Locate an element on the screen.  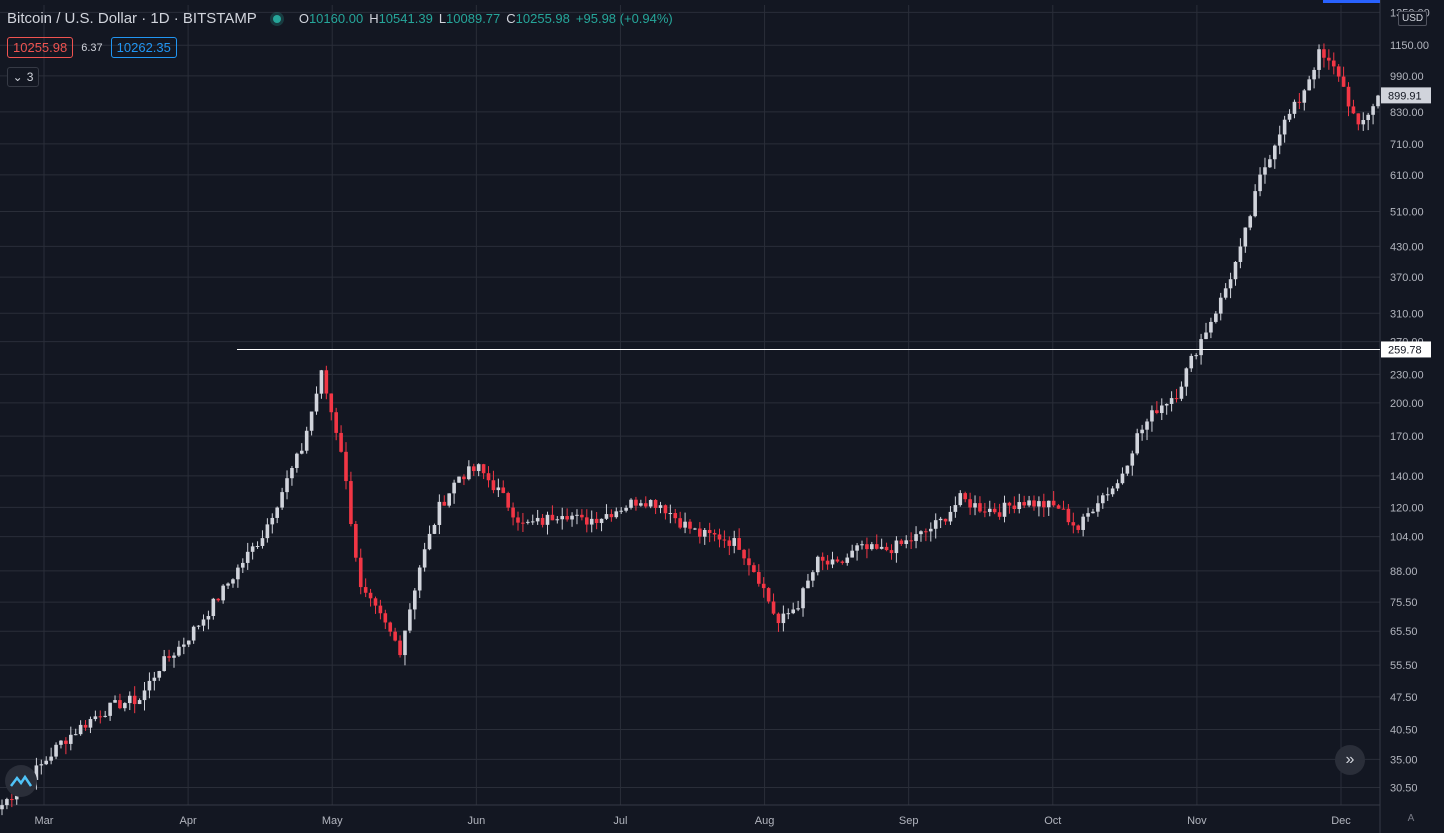
y-tick-label: 610.00 is located at coordinates (1407, 176).